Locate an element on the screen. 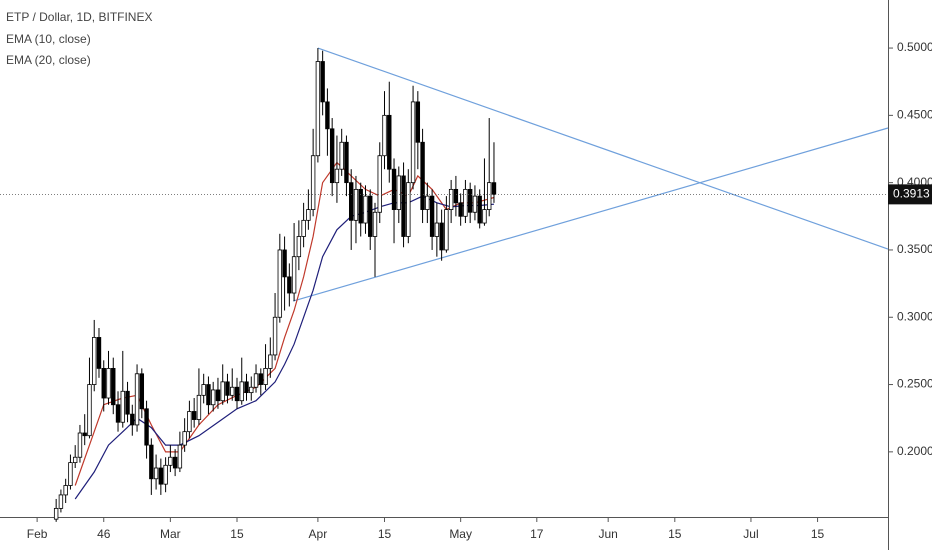 The image size is (932, 550). x-tick-label: Jun is located at coordinates (608, 534).